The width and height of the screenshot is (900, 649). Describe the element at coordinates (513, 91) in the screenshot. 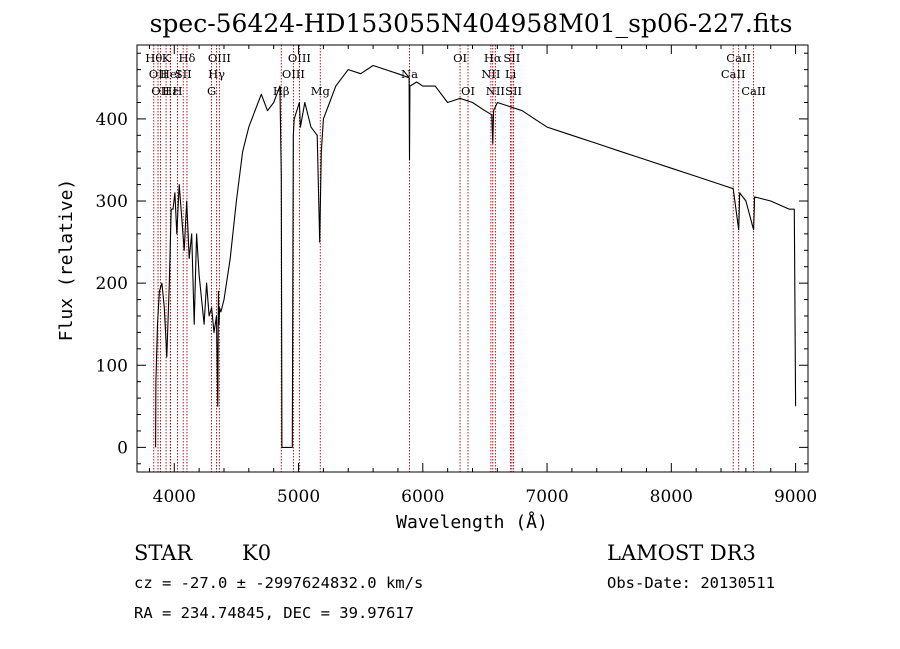

I see `line-label-24: SII` at that location.